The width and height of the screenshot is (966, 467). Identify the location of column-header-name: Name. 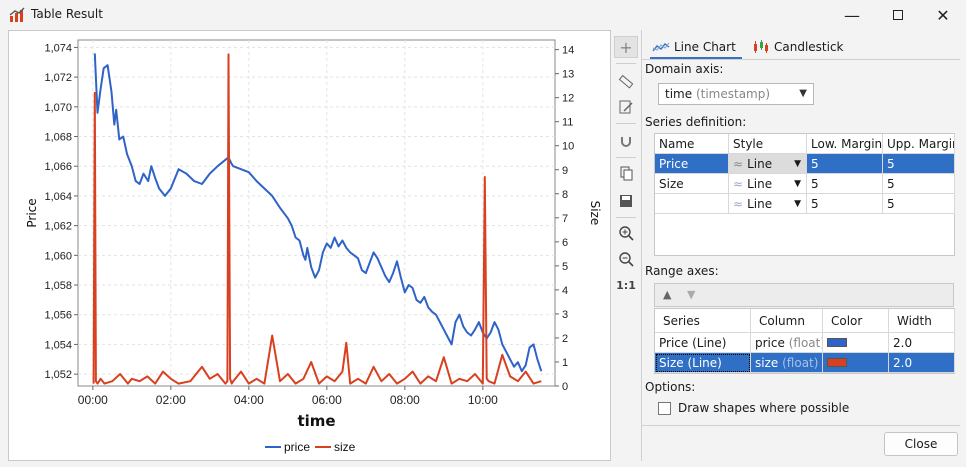
(692, 144).